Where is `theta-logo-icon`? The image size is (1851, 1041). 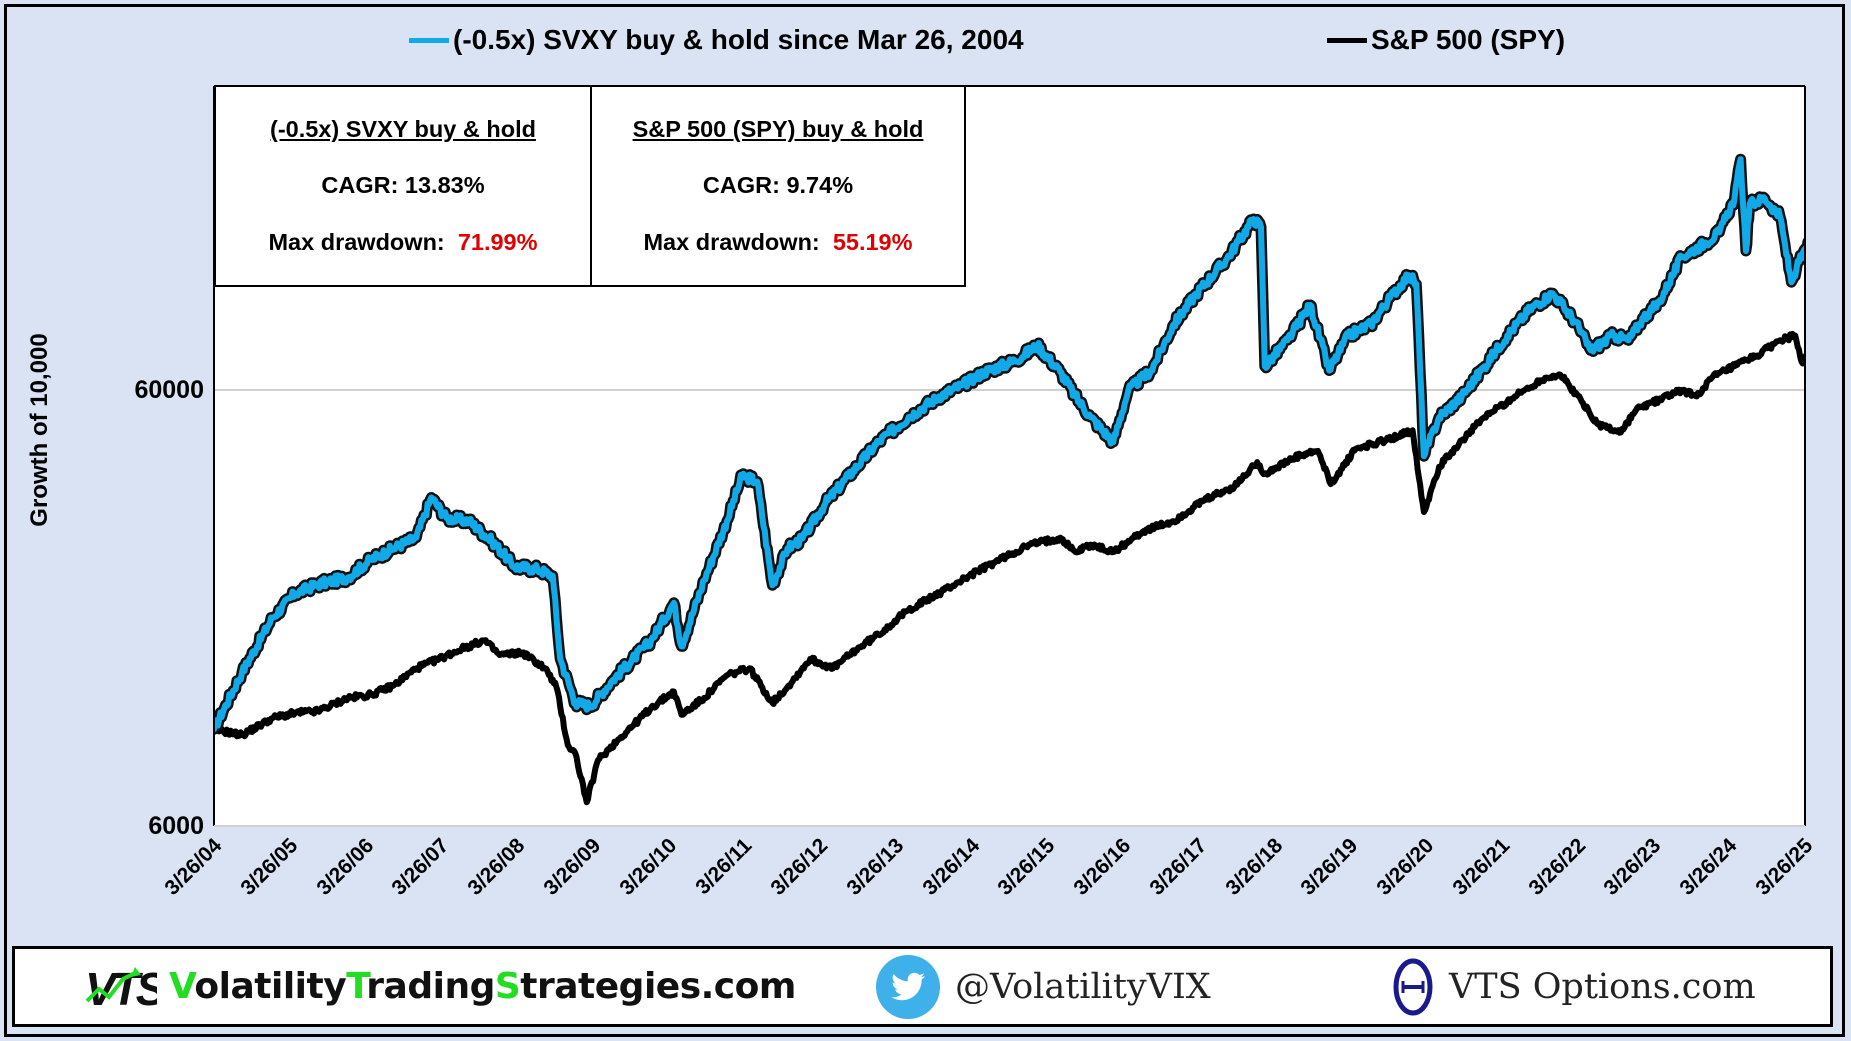 theta-logo-icon is located at coordinates (1413, 986).